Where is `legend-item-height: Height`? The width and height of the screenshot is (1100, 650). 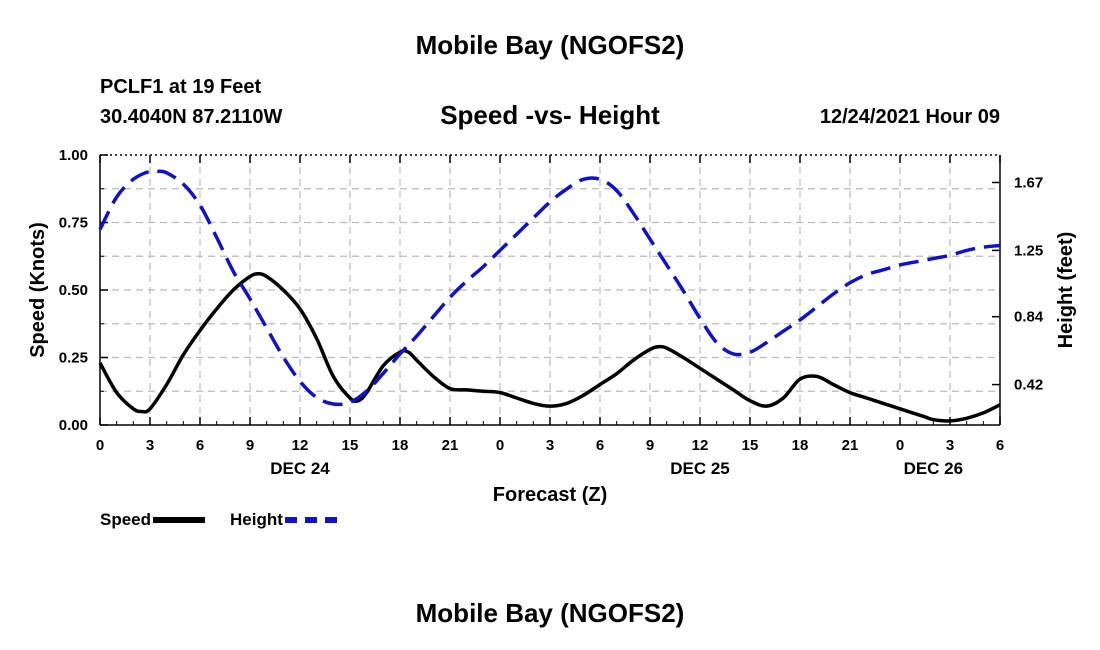
legend-item-height: Height is located at coordinates (283, 520).